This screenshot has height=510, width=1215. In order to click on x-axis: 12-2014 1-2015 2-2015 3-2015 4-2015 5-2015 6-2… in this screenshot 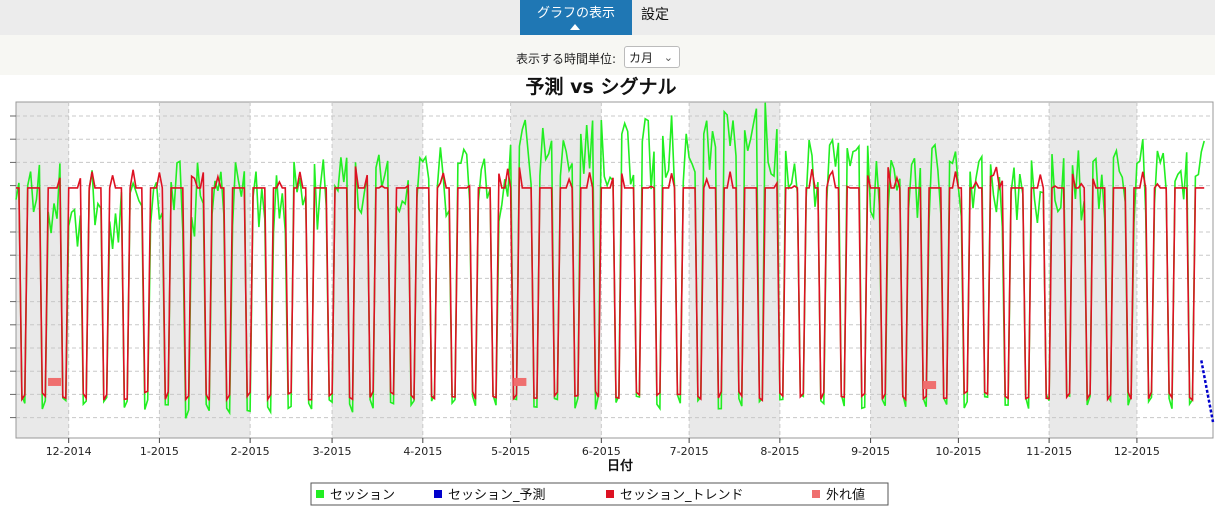, I will do `click(603, 448)`.